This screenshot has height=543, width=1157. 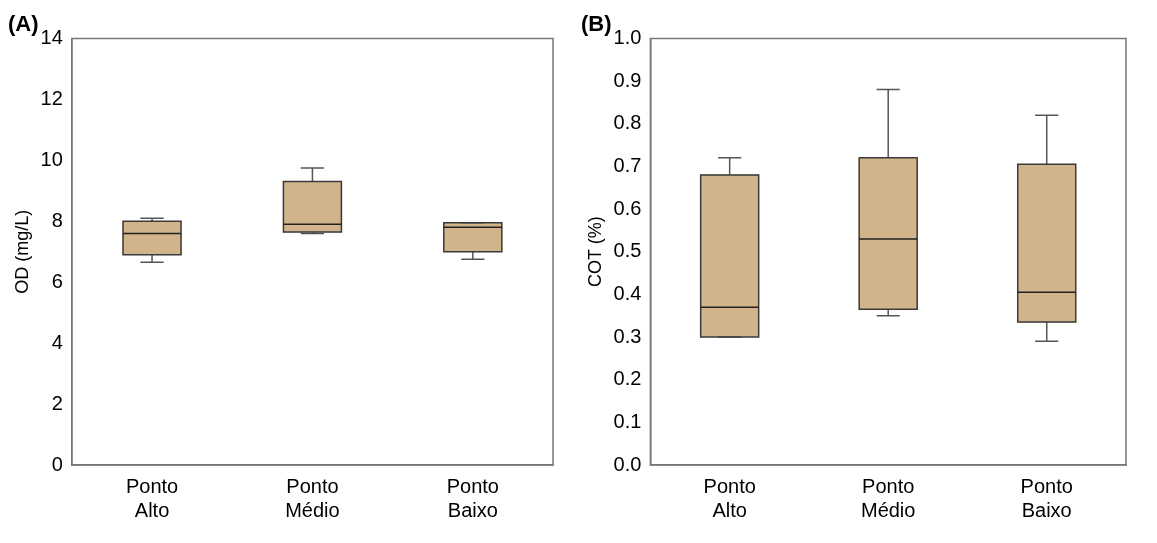 What do you see at coordinates (596, 24) in the screenshot?
I see `chart-title: (B)` at bounding box center [596, 24].